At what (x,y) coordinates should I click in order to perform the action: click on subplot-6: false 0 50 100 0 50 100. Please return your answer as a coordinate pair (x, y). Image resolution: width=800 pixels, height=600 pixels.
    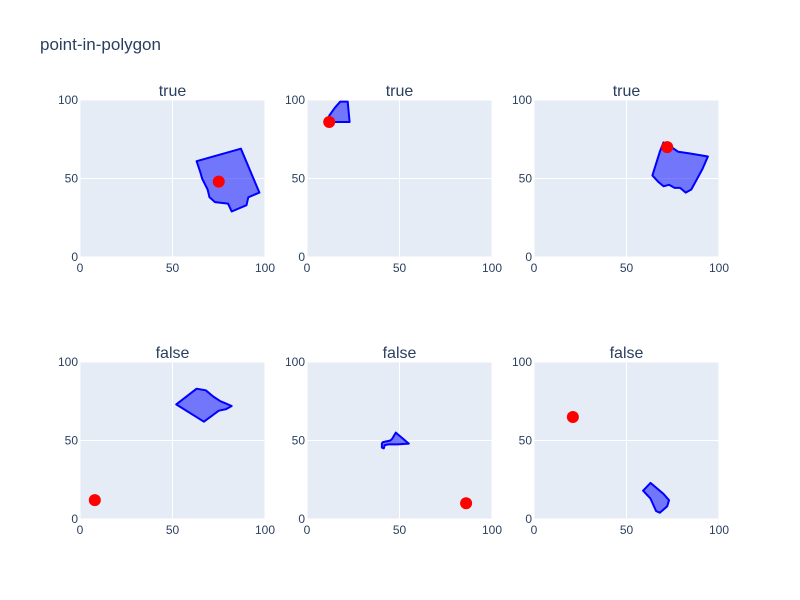
    Looking at the image, I should click on (620, 441).